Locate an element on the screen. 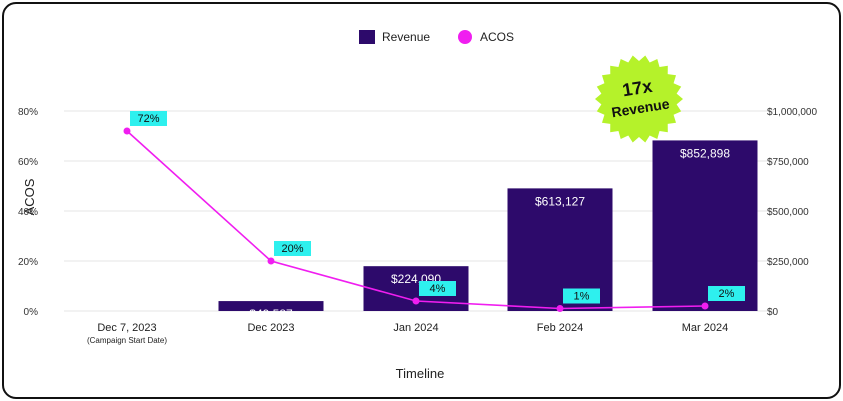 The height and width of the screenshot is (401, 843). y-right-tick-label: $500,000 is located at coordinates (788, 212).